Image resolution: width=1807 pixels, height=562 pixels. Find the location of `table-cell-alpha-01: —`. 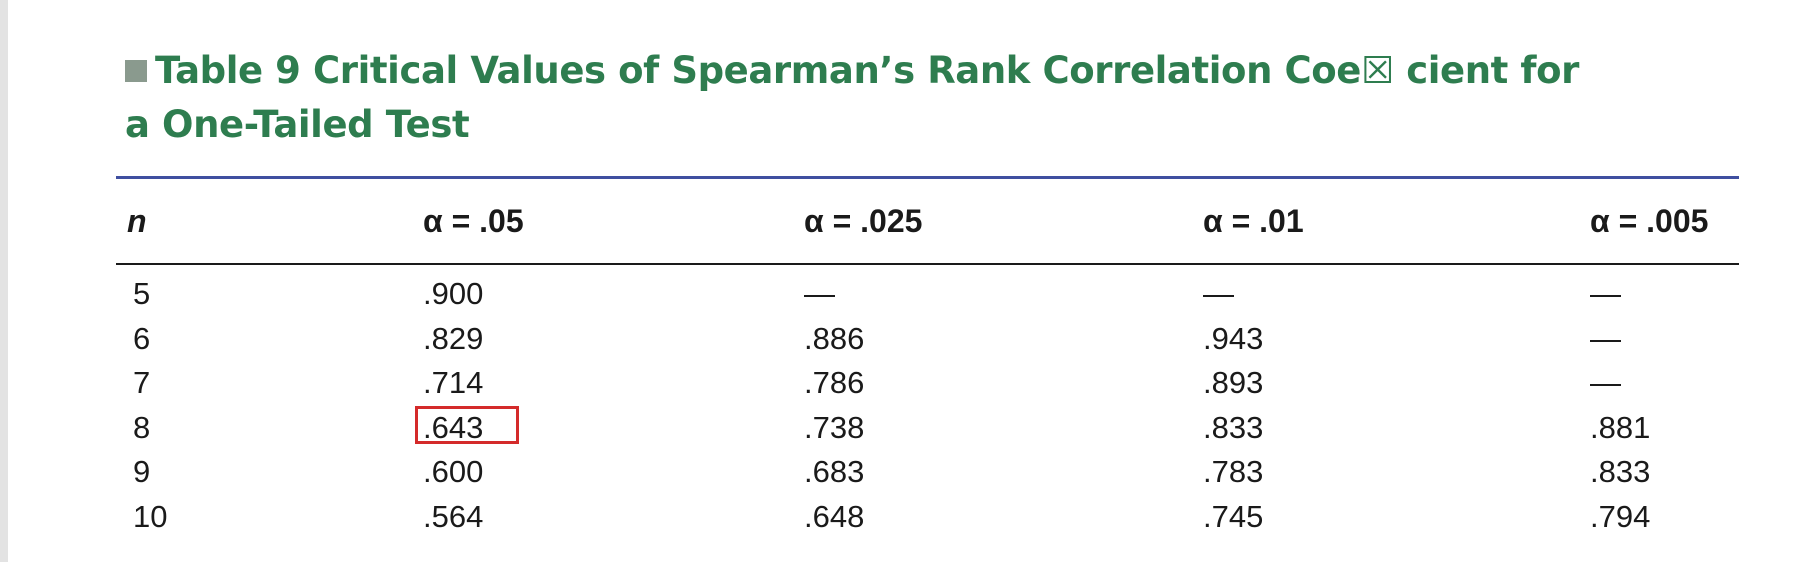

table-cell-alpha-01: — is located at coordinates (1218, 293).